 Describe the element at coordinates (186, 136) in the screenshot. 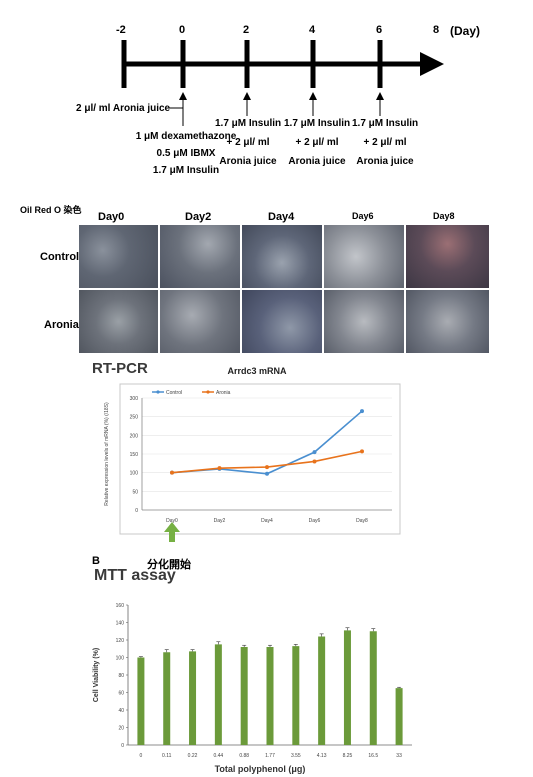

I see `annotation-line: 1 μM dexamethazone` at that location.